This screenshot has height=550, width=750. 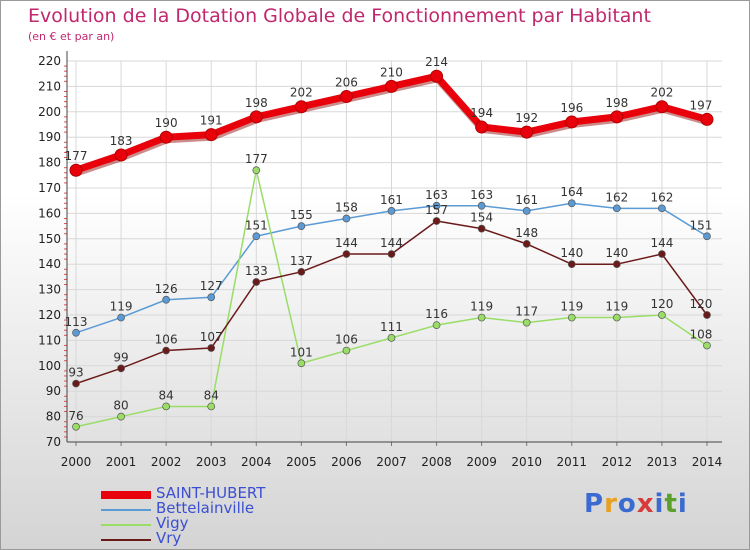 What do you see at coordinates (49, 163) in the screenshot?
I see `y-tick-label: 180` at bounding box center [49, 163].